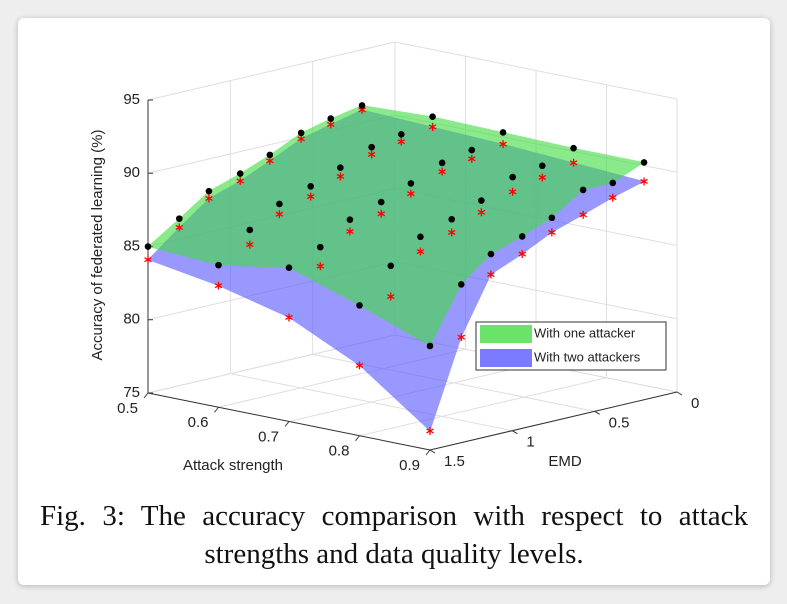 Image resolution: width=787 pixels, height=604 pixels. Describe the element at coordinates (619, 422) in the screenshot. I see `y-tick-label: 0.5` at that location.